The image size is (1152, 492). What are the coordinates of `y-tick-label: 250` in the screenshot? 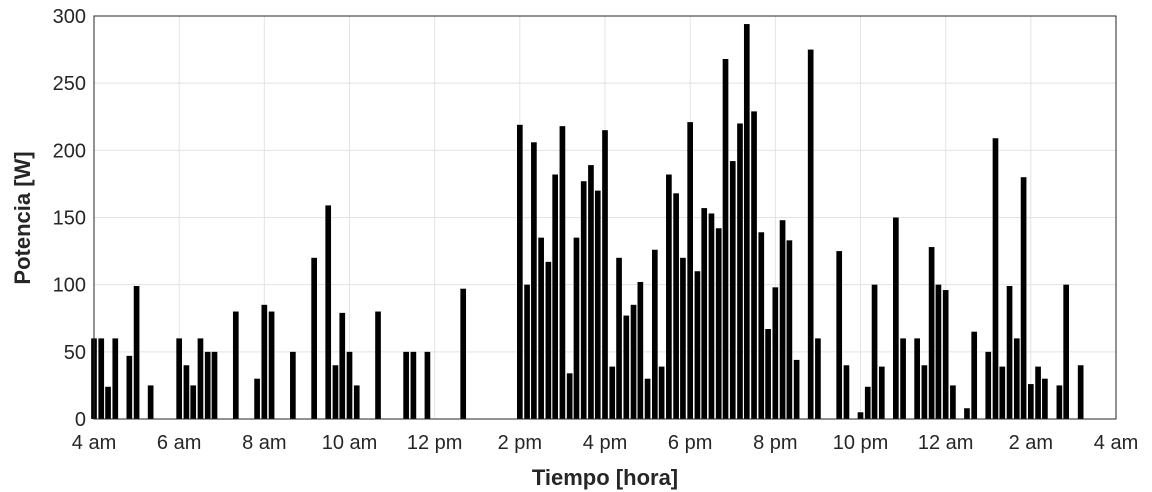 It's located at (69, 84).